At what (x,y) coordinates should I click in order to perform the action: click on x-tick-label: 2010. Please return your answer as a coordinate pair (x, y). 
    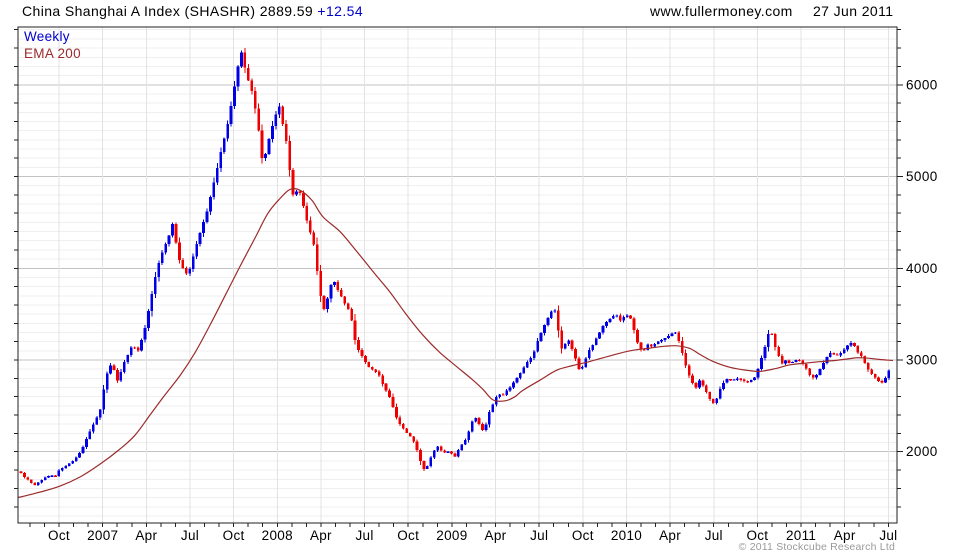
    Looking at the image, I should click on (626, 535).